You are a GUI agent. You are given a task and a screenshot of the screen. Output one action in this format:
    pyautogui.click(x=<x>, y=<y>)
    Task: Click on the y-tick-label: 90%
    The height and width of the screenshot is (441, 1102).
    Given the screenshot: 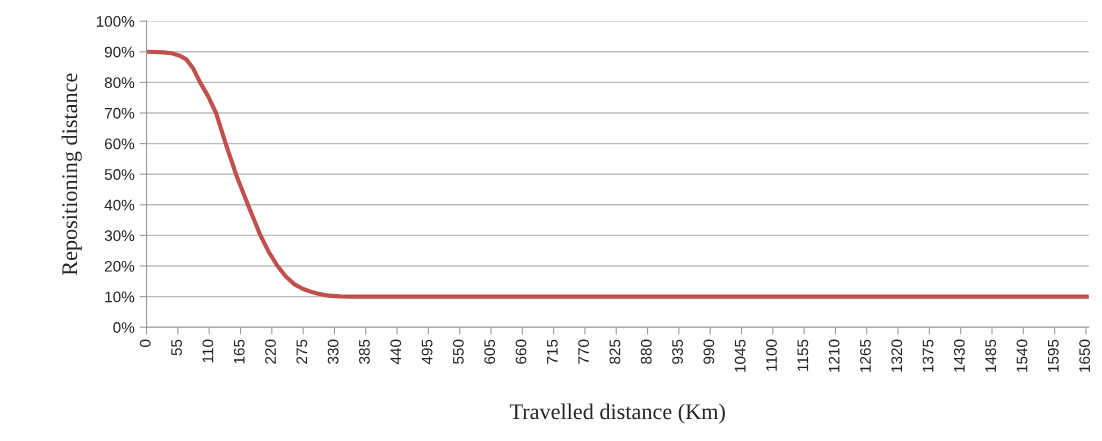 What is the action you would take?
    pyautogui.click(x=119, y=52)
    